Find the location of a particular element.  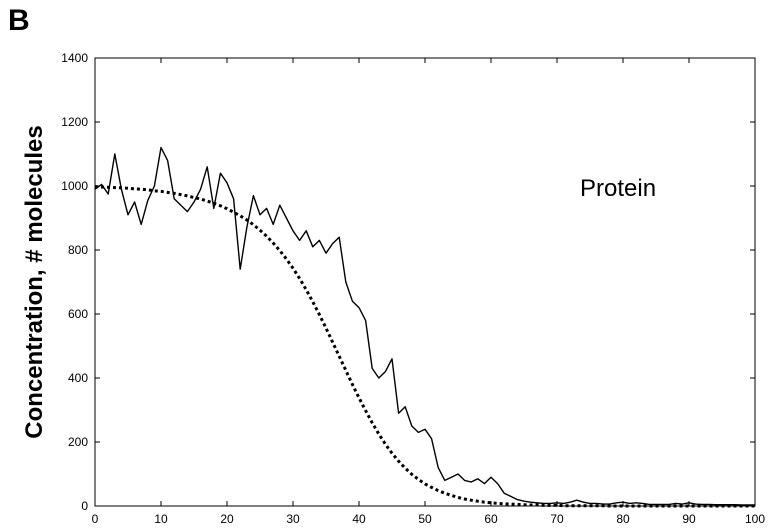

x-tick-label: 10 is located at coordinates (161, 519).